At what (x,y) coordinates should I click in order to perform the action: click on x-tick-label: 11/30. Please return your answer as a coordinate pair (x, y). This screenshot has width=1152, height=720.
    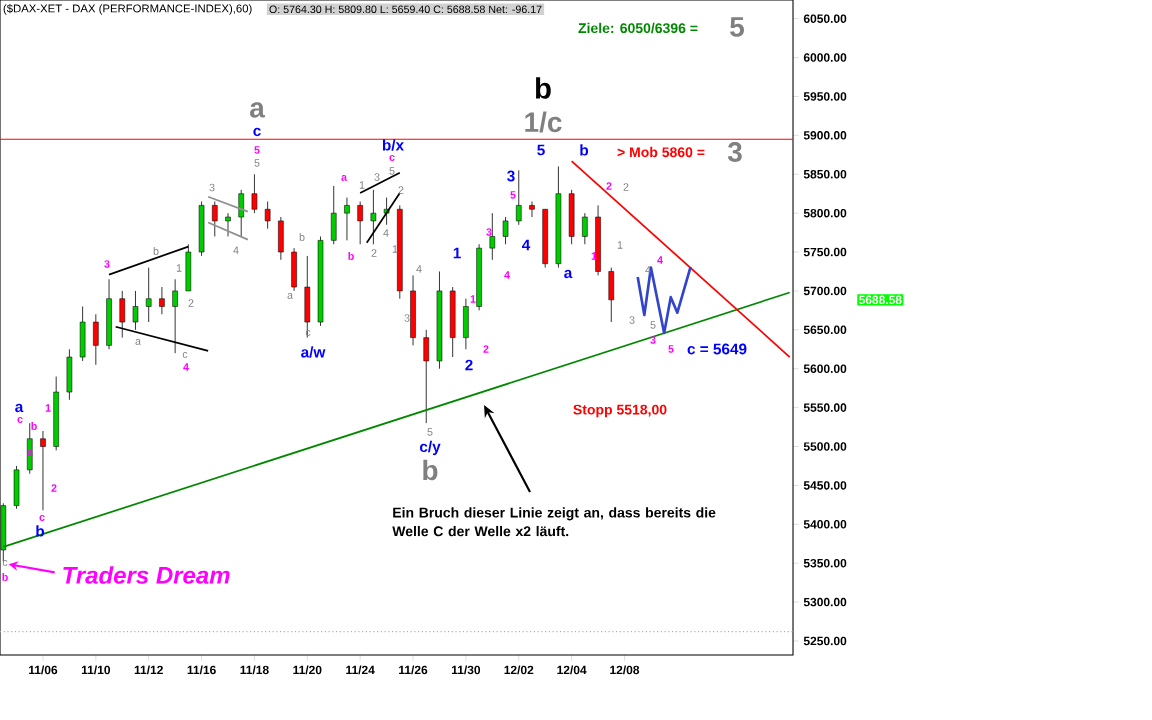
    Looking at the image, I should click on (466, 670).